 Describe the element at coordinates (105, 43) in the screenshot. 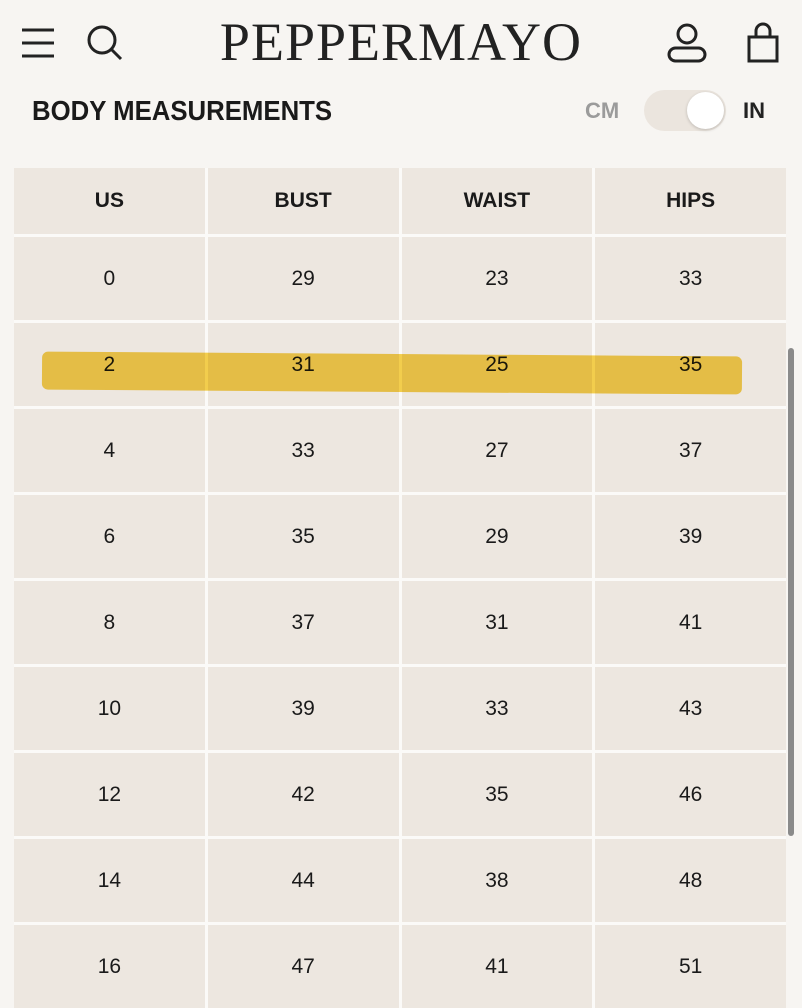

I see `search-icon` at that location.